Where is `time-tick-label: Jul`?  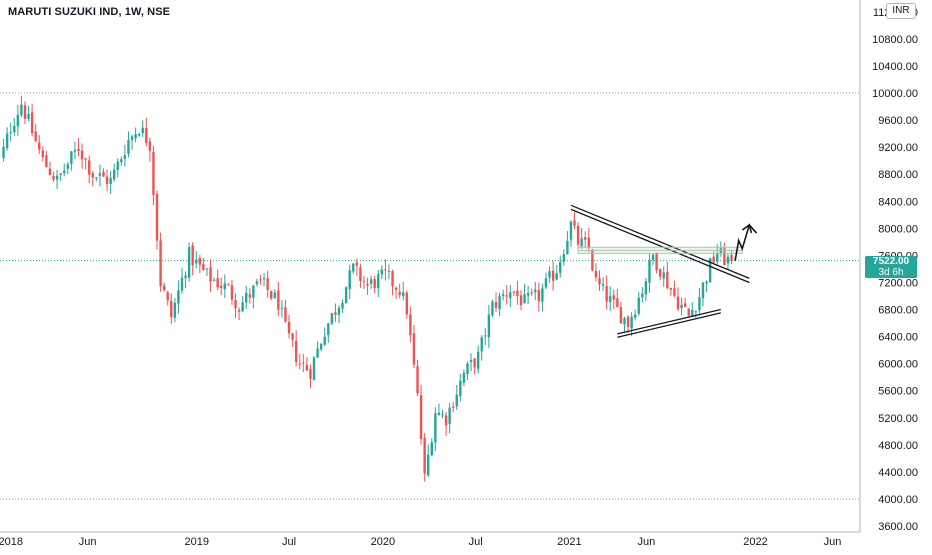
time-tick-label: Jul is located at coordinates (289, 542).